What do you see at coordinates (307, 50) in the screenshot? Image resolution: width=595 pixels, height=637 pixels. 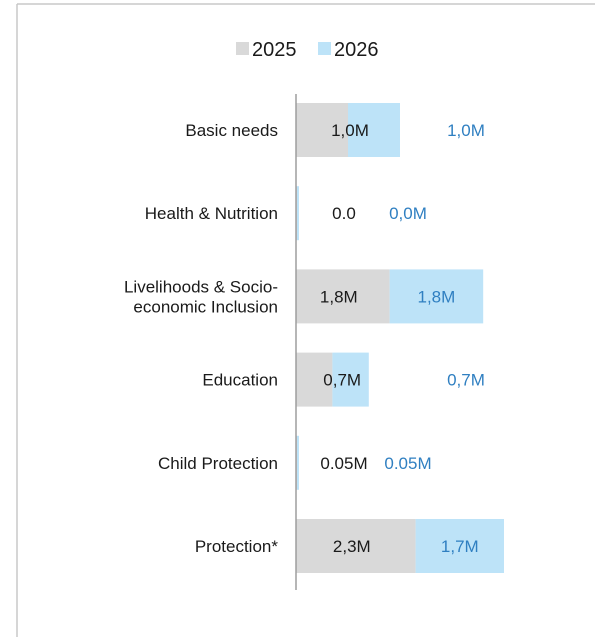 I see `legend: 2025 2026` at bounding box center [307, 50].